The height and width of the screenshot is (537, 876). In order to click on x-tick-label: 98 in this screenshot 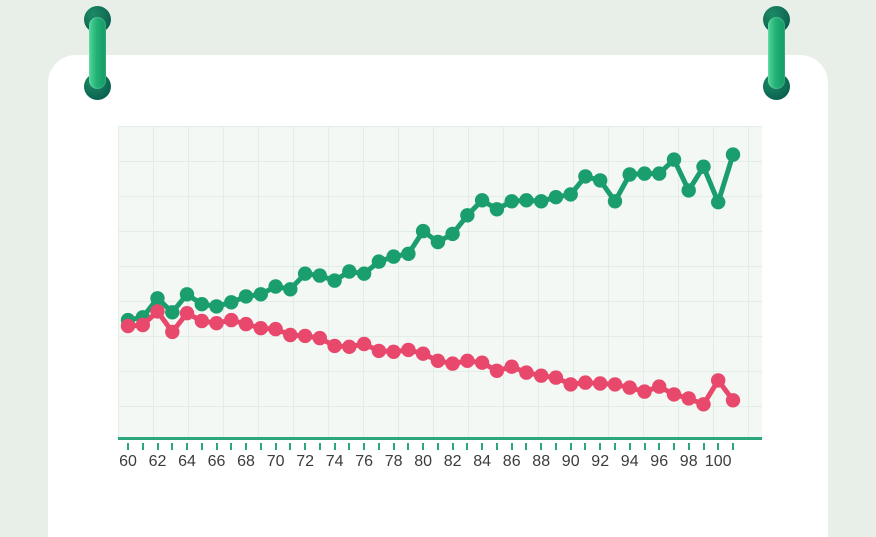, I will do `click(688, 461)`.